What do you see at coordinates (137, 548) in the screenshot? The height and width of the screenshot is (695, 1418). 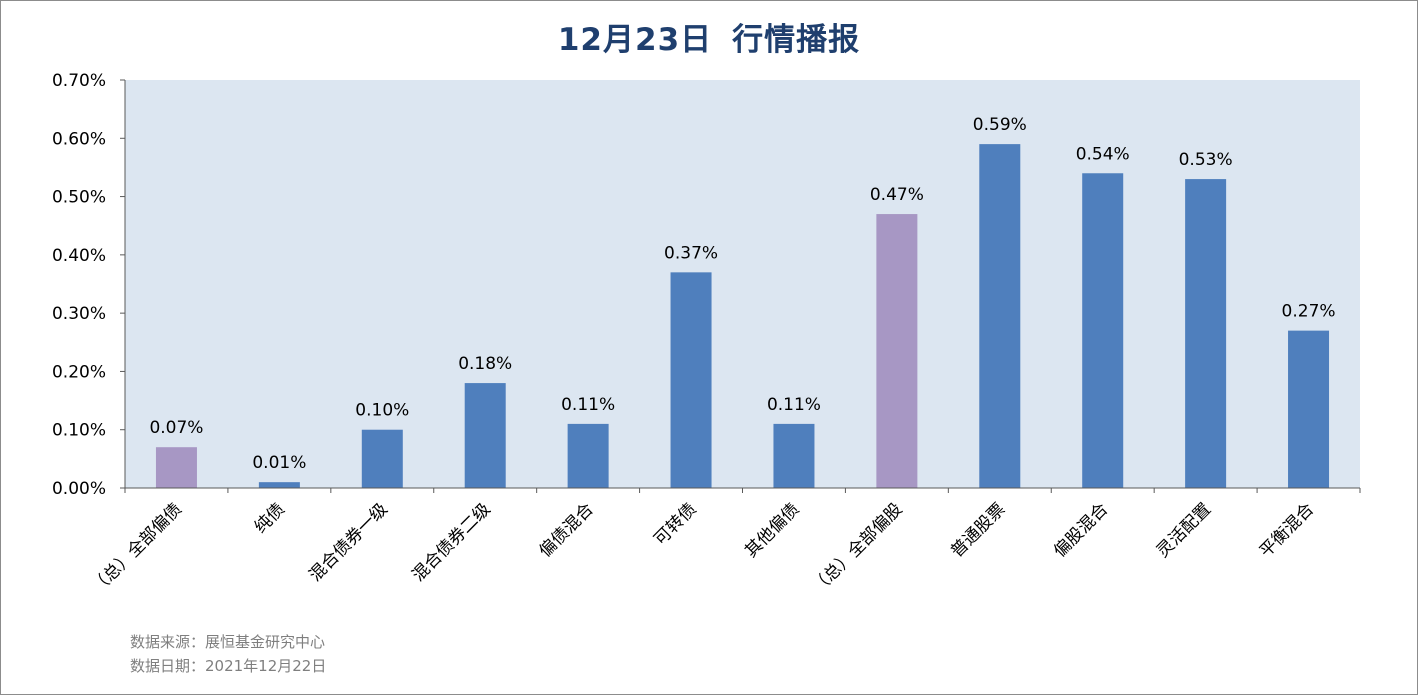 I see `category-label: （总）全部偏债` at bounding box center [137, 548].